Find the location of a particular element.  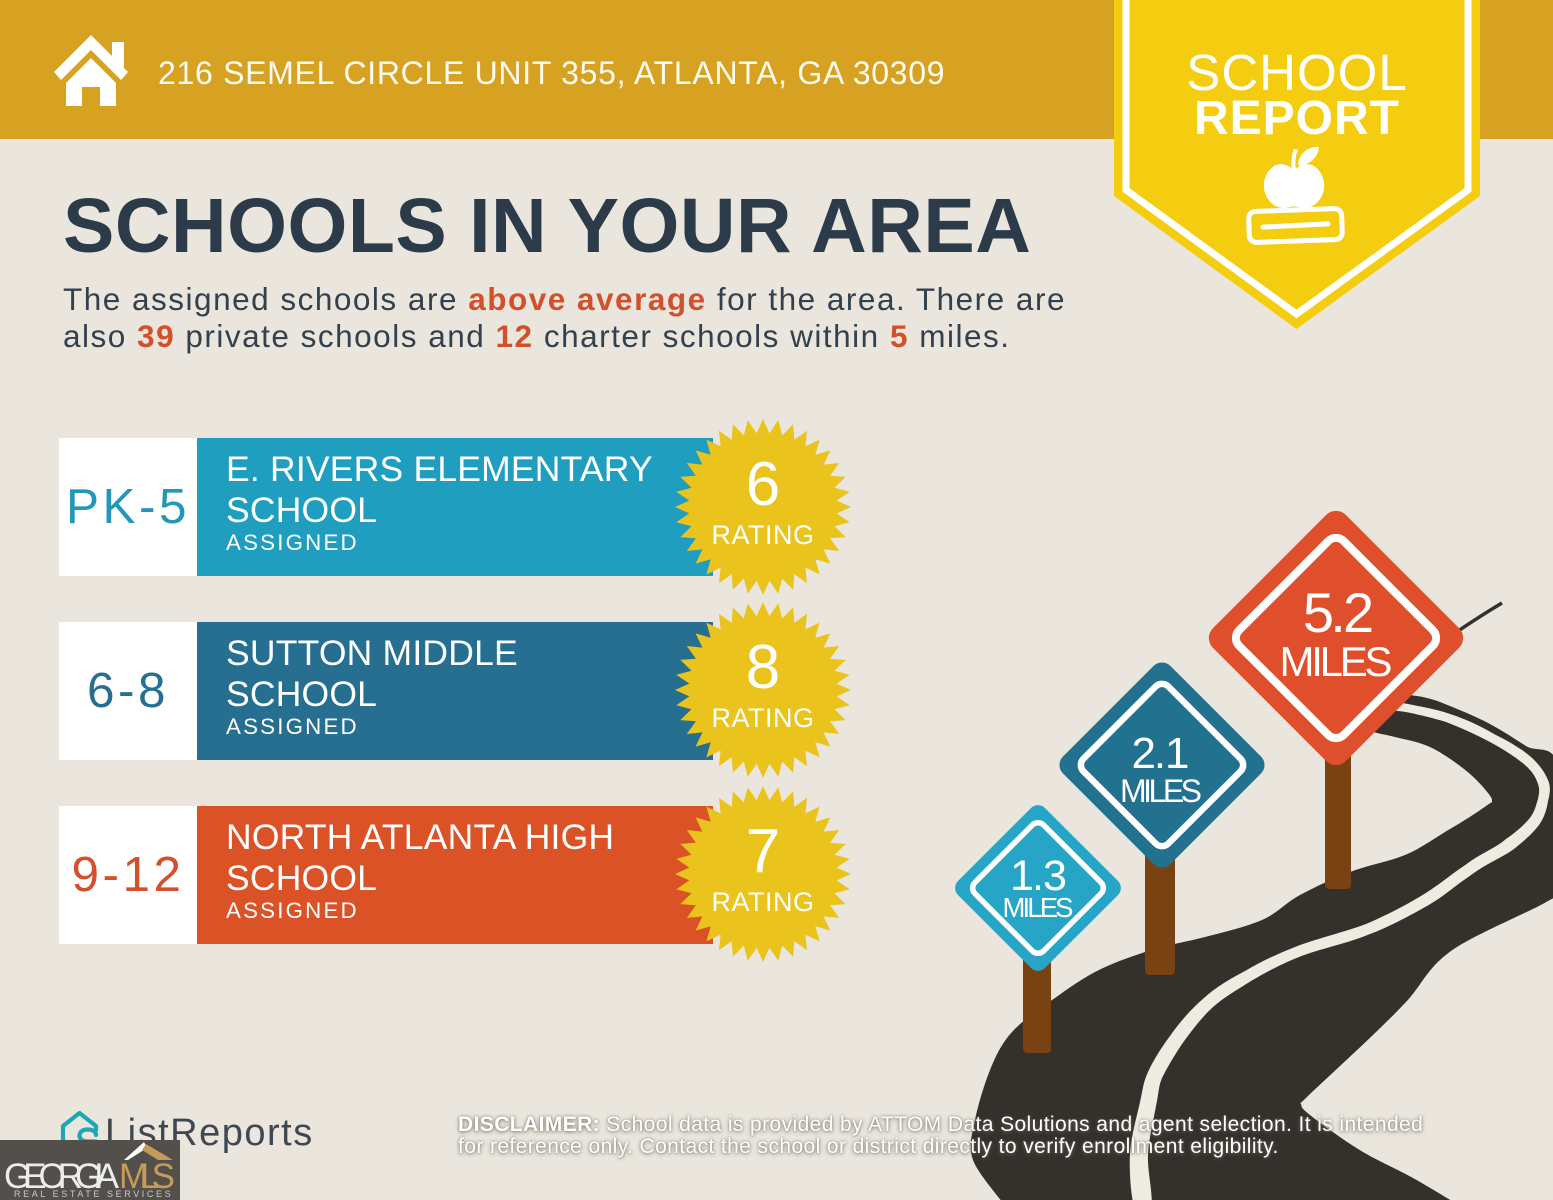

svg-text: REPORT is located at coordinates (1297, 118).